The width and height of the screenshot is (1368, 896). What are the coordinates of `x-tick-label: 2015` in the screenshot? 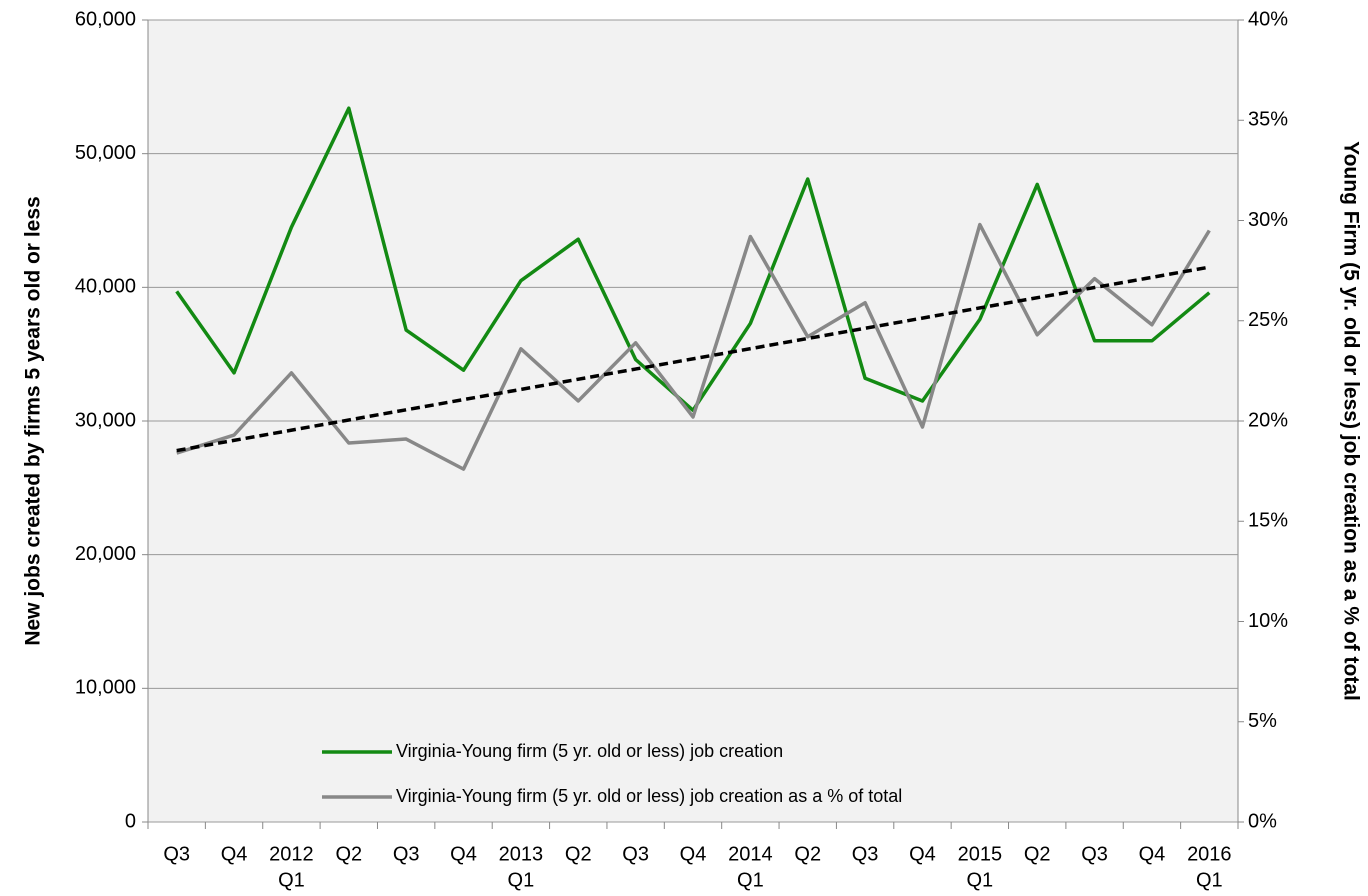 It's located at (980, 854).